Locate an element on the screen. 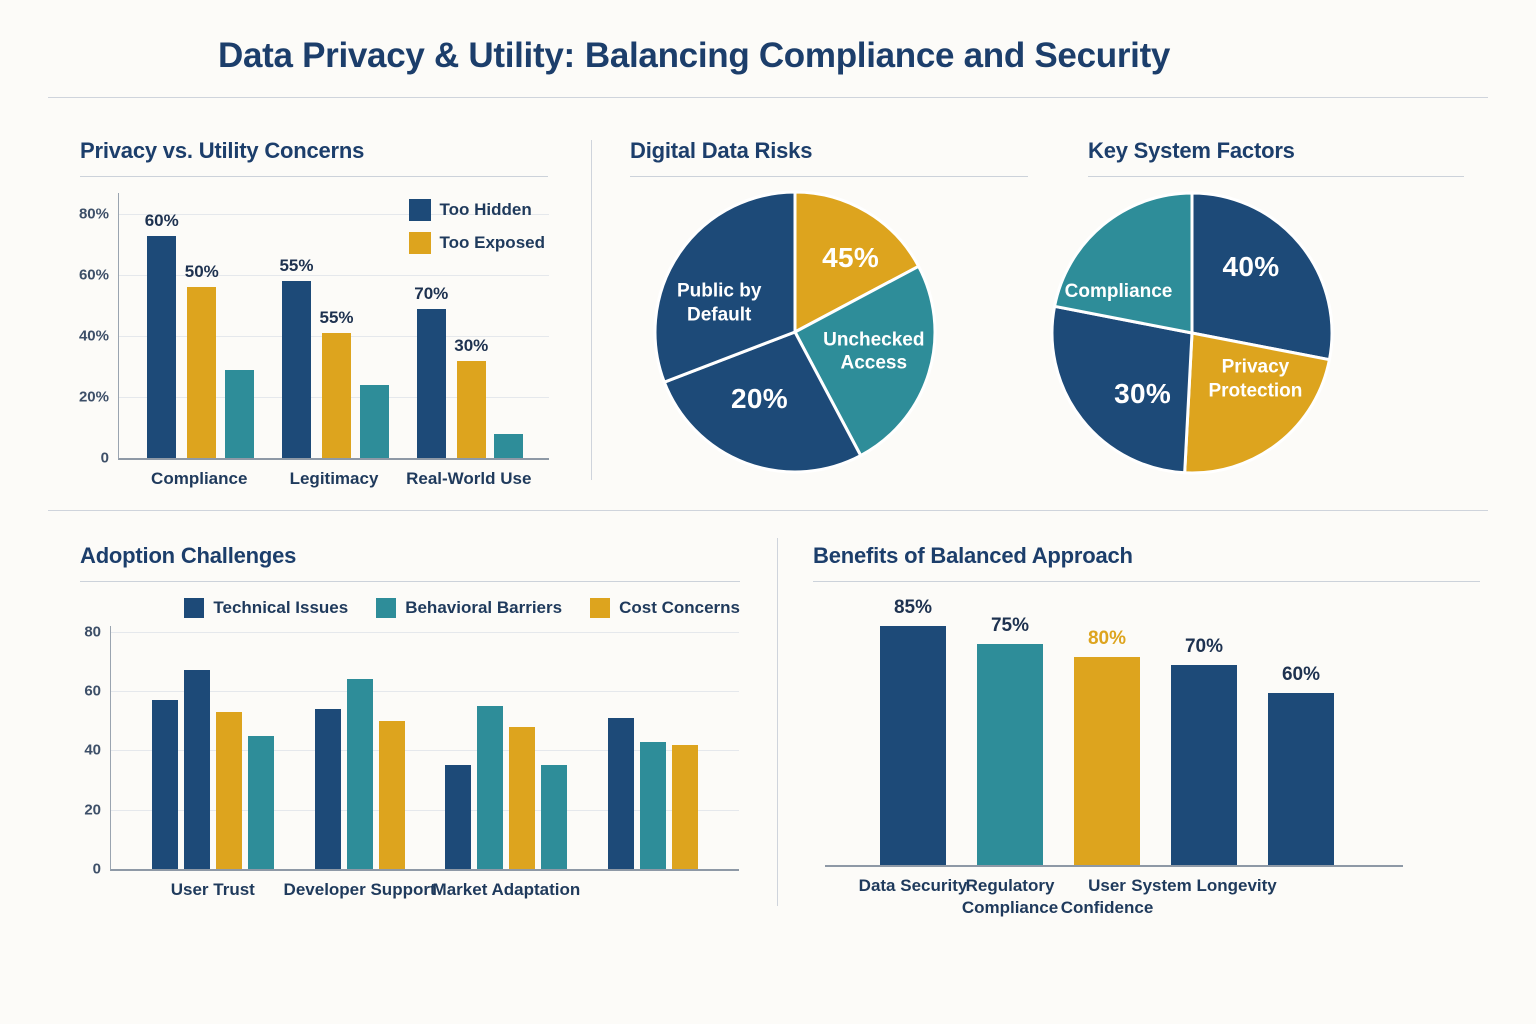 This screenshot has height=1024, width=1536. category-label: System Longevity is located at coordinates (1204, 886).